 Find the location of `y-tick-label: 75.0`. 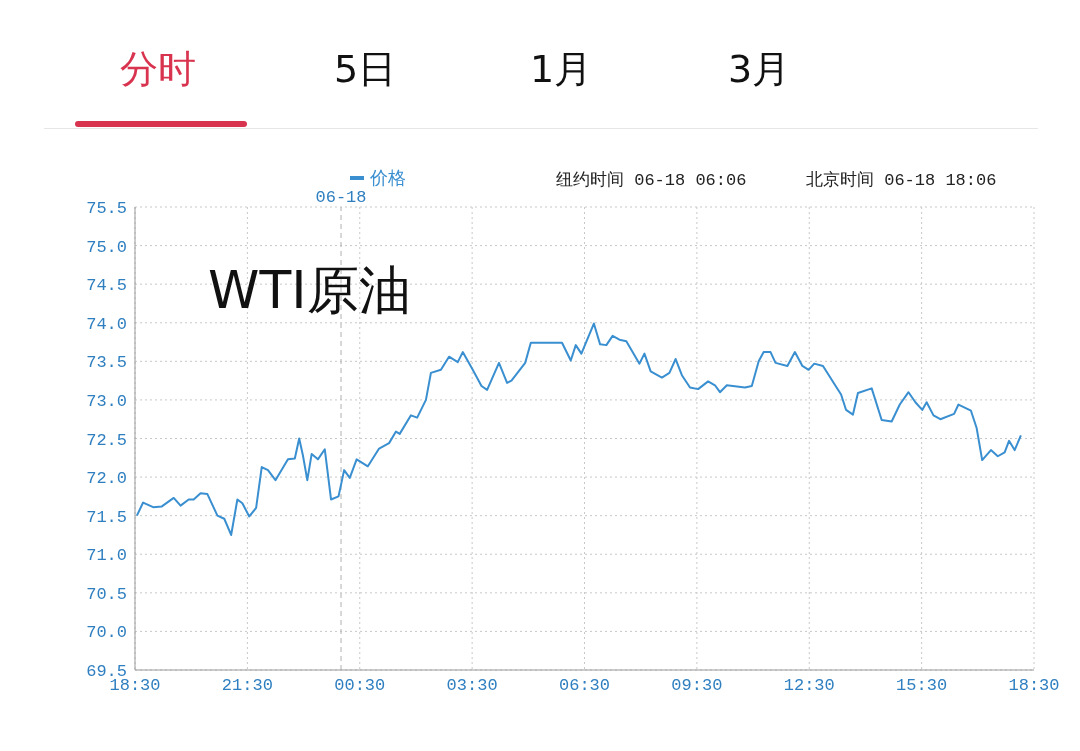

y-tick-label: 75.0 is located at coordinates (106, 247).